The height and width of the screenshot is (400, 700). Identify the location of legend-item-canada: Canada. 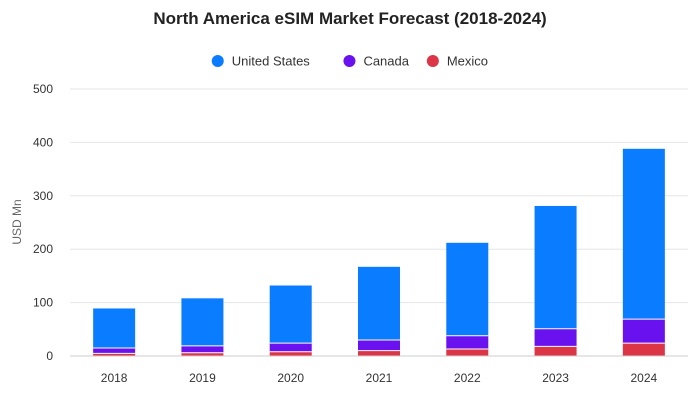
(376, 61).